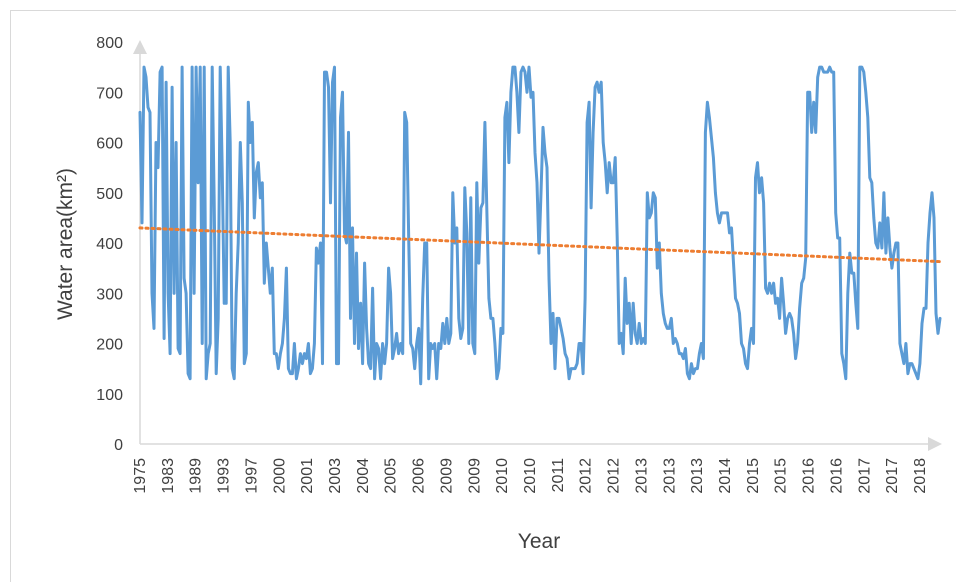 The height and width of the screenshot is (582, 957). Describe the element at coordinates (109, 345) in the screenshot. I see `y-tick-label: 200` at that location.